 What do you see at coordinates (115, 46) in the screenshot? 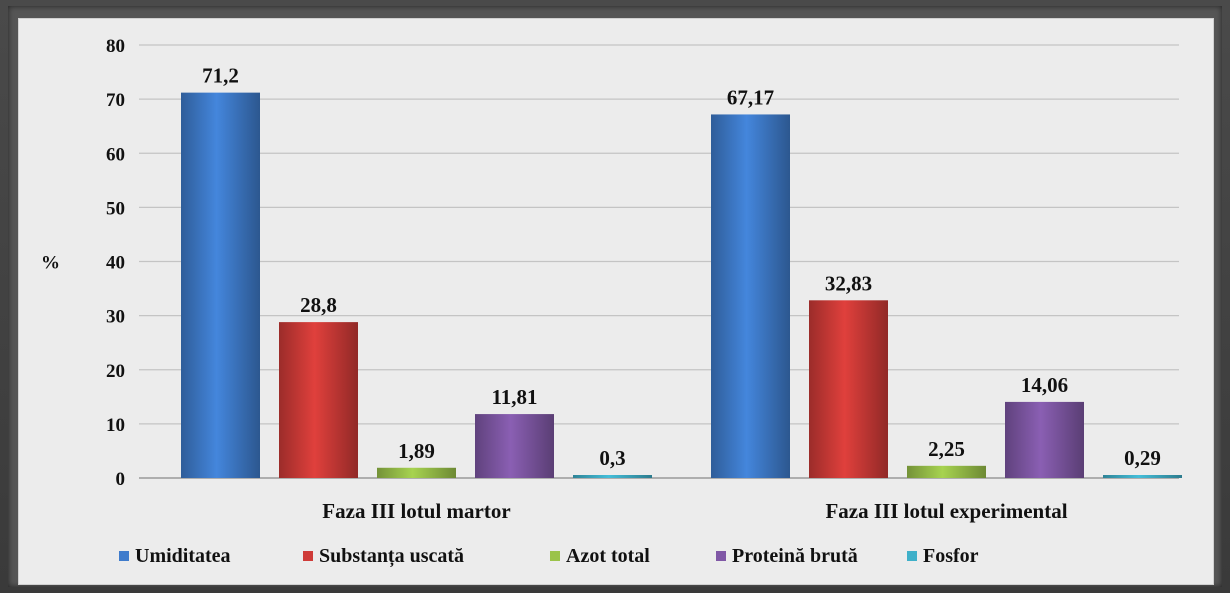
I see `y-tick-label: 80` at bounding box center [115, 46].